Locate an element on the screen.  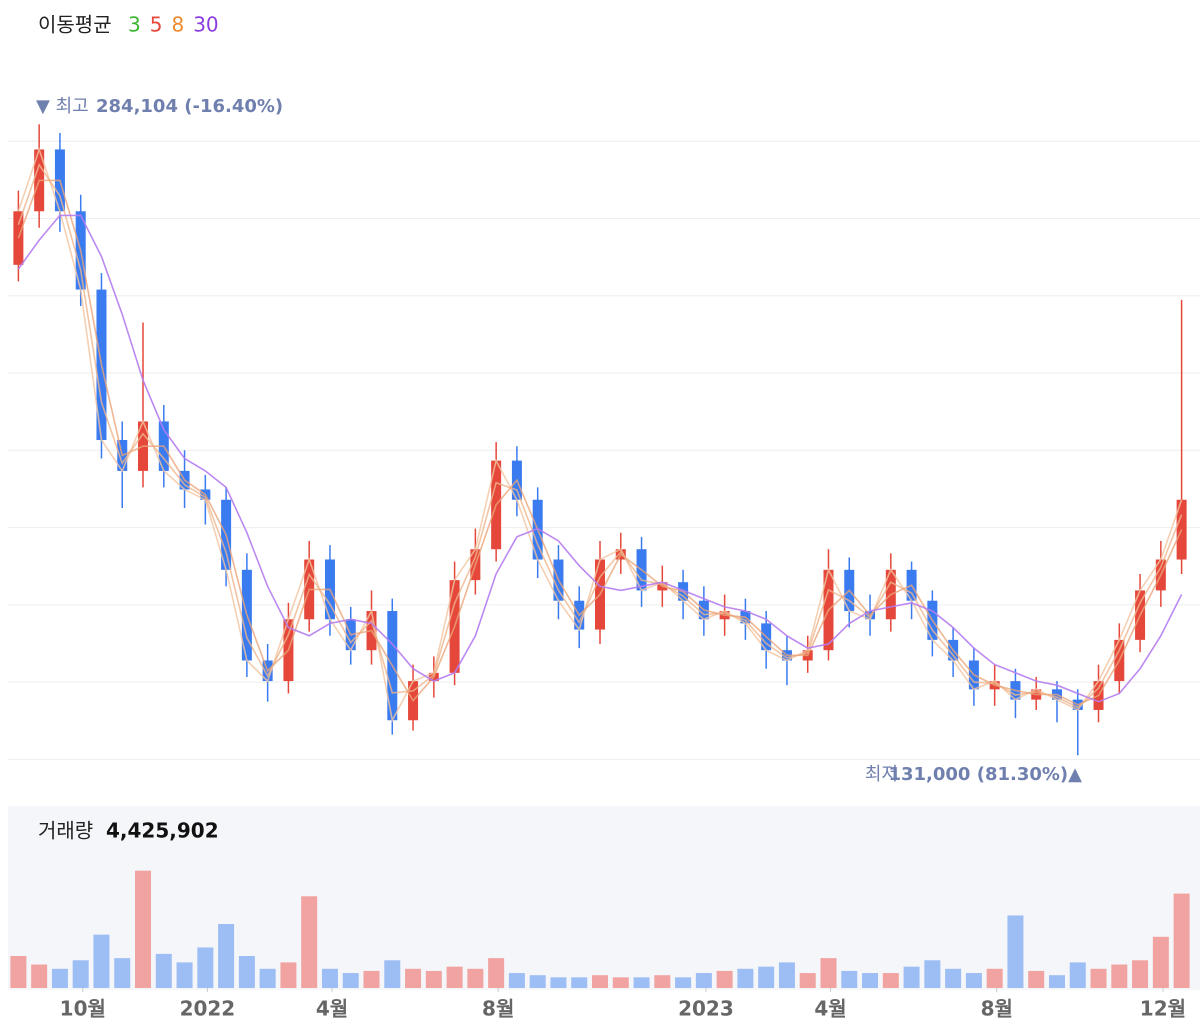
x-tick-label: 12월 is located at coordinates (1163, 1009).